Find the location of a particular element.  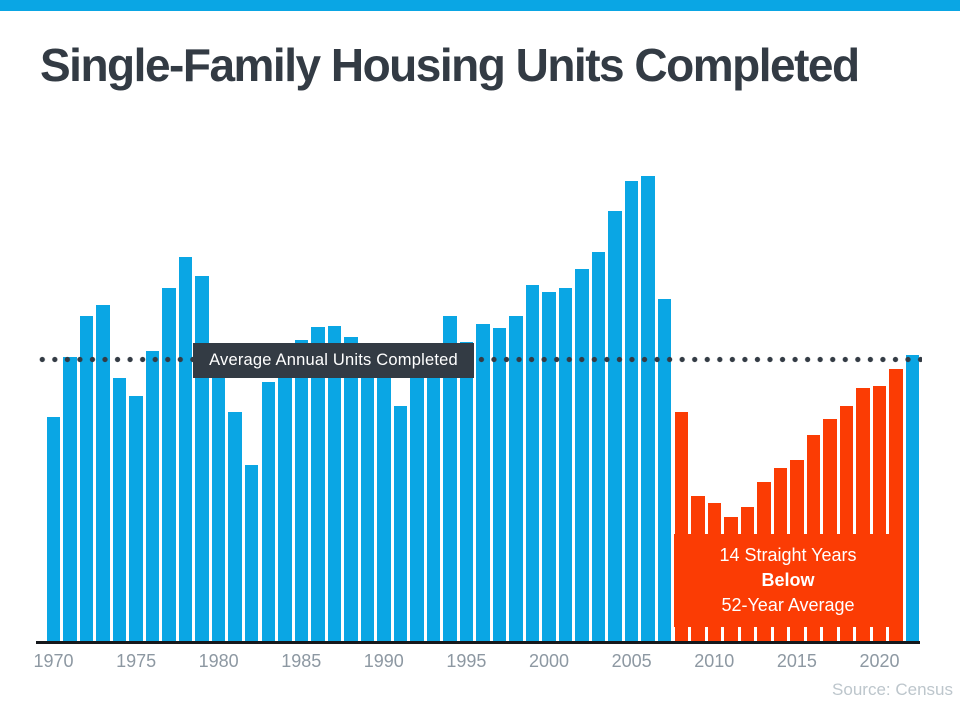

bar-1992 is located at coordinates (417, 506).